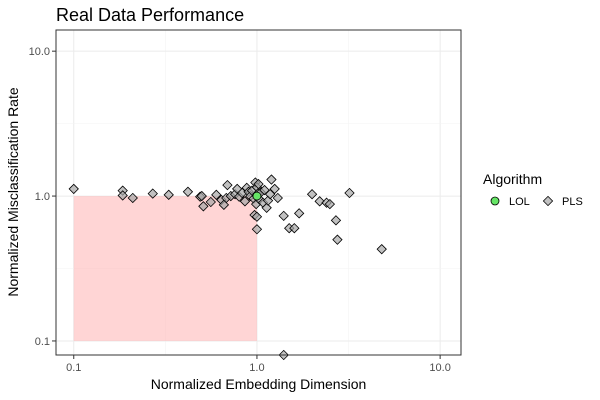  I want to click on legend-entries: LOL PLS, so click(536, 201).